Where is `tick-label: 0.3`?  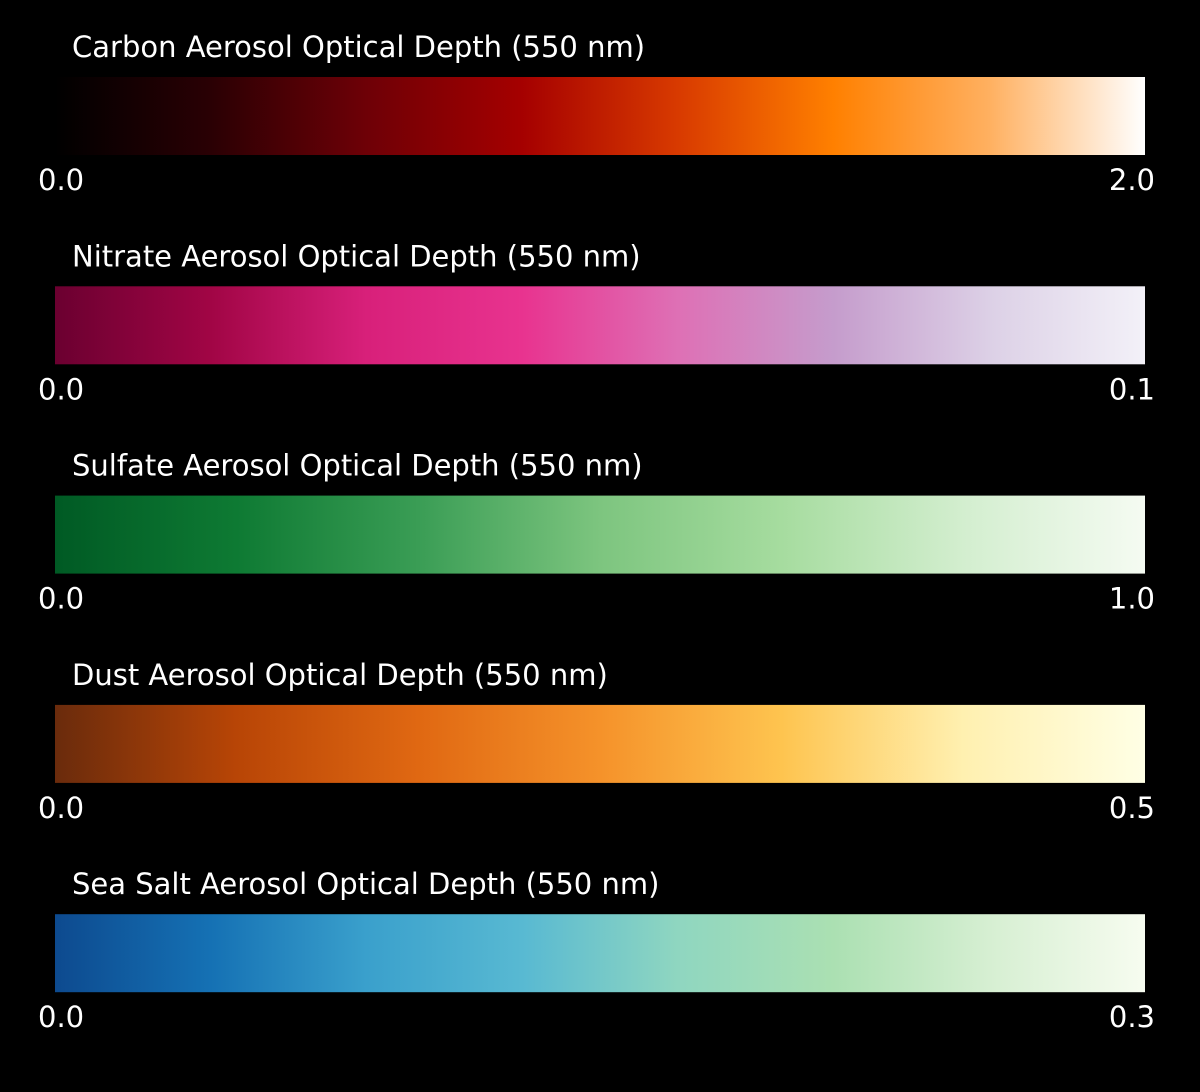 tick-label: 0.3 is located at coordinates (1132, 1017).